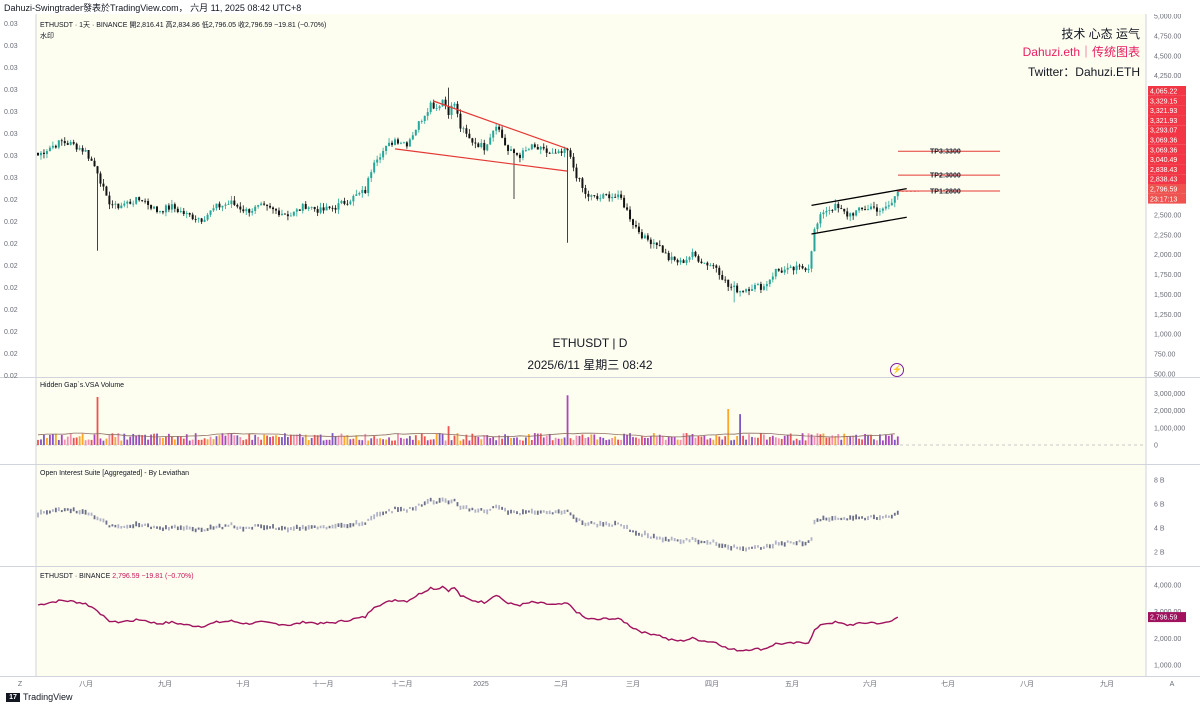  I want to click on price-tag-label: 4,065.22, so click(1163, 92).